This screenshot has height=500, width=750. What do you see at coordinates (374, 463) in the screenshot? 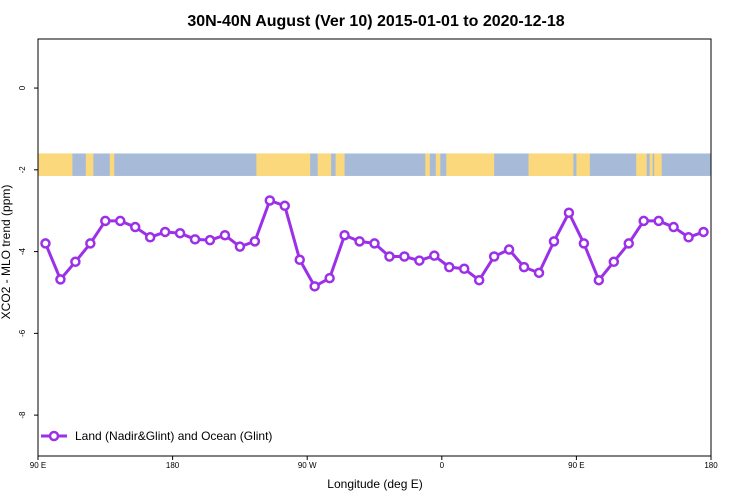
I see `x-axis: 90 E 180 90 W 0 90 E 180` at bounding box center [374, 463].